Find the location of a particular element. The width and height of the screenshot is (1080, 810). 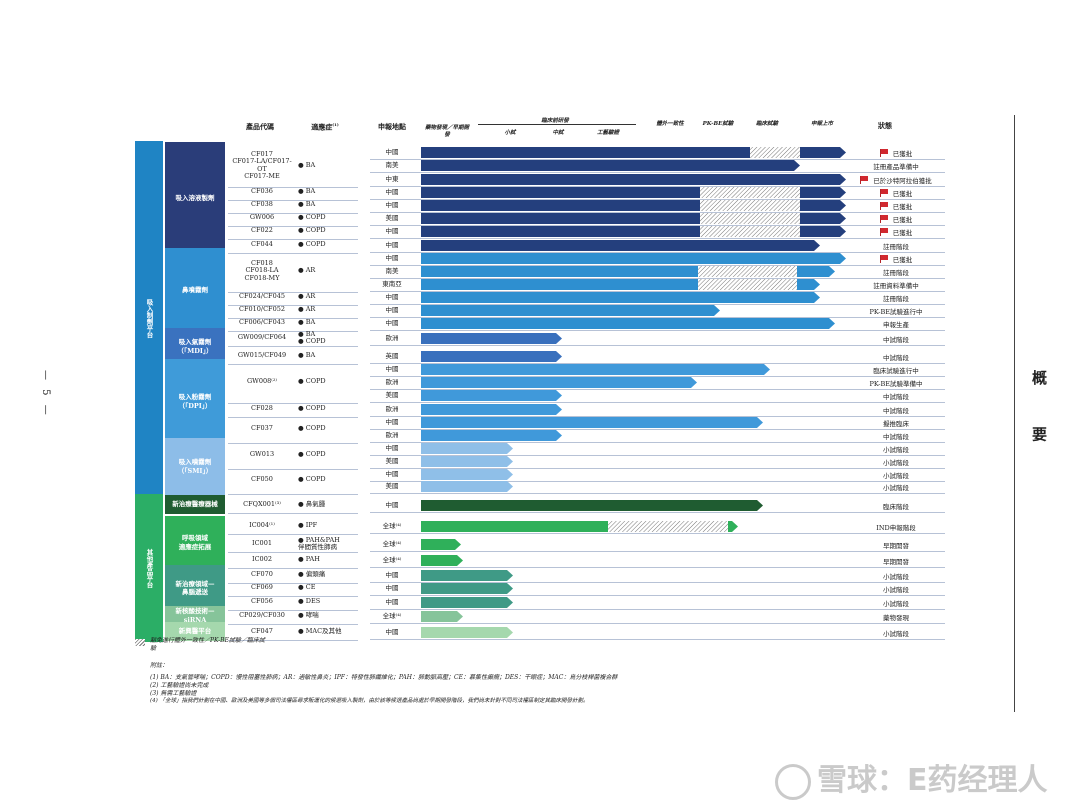

status-cell: 中試階段 is located at coordinates (896, 356).